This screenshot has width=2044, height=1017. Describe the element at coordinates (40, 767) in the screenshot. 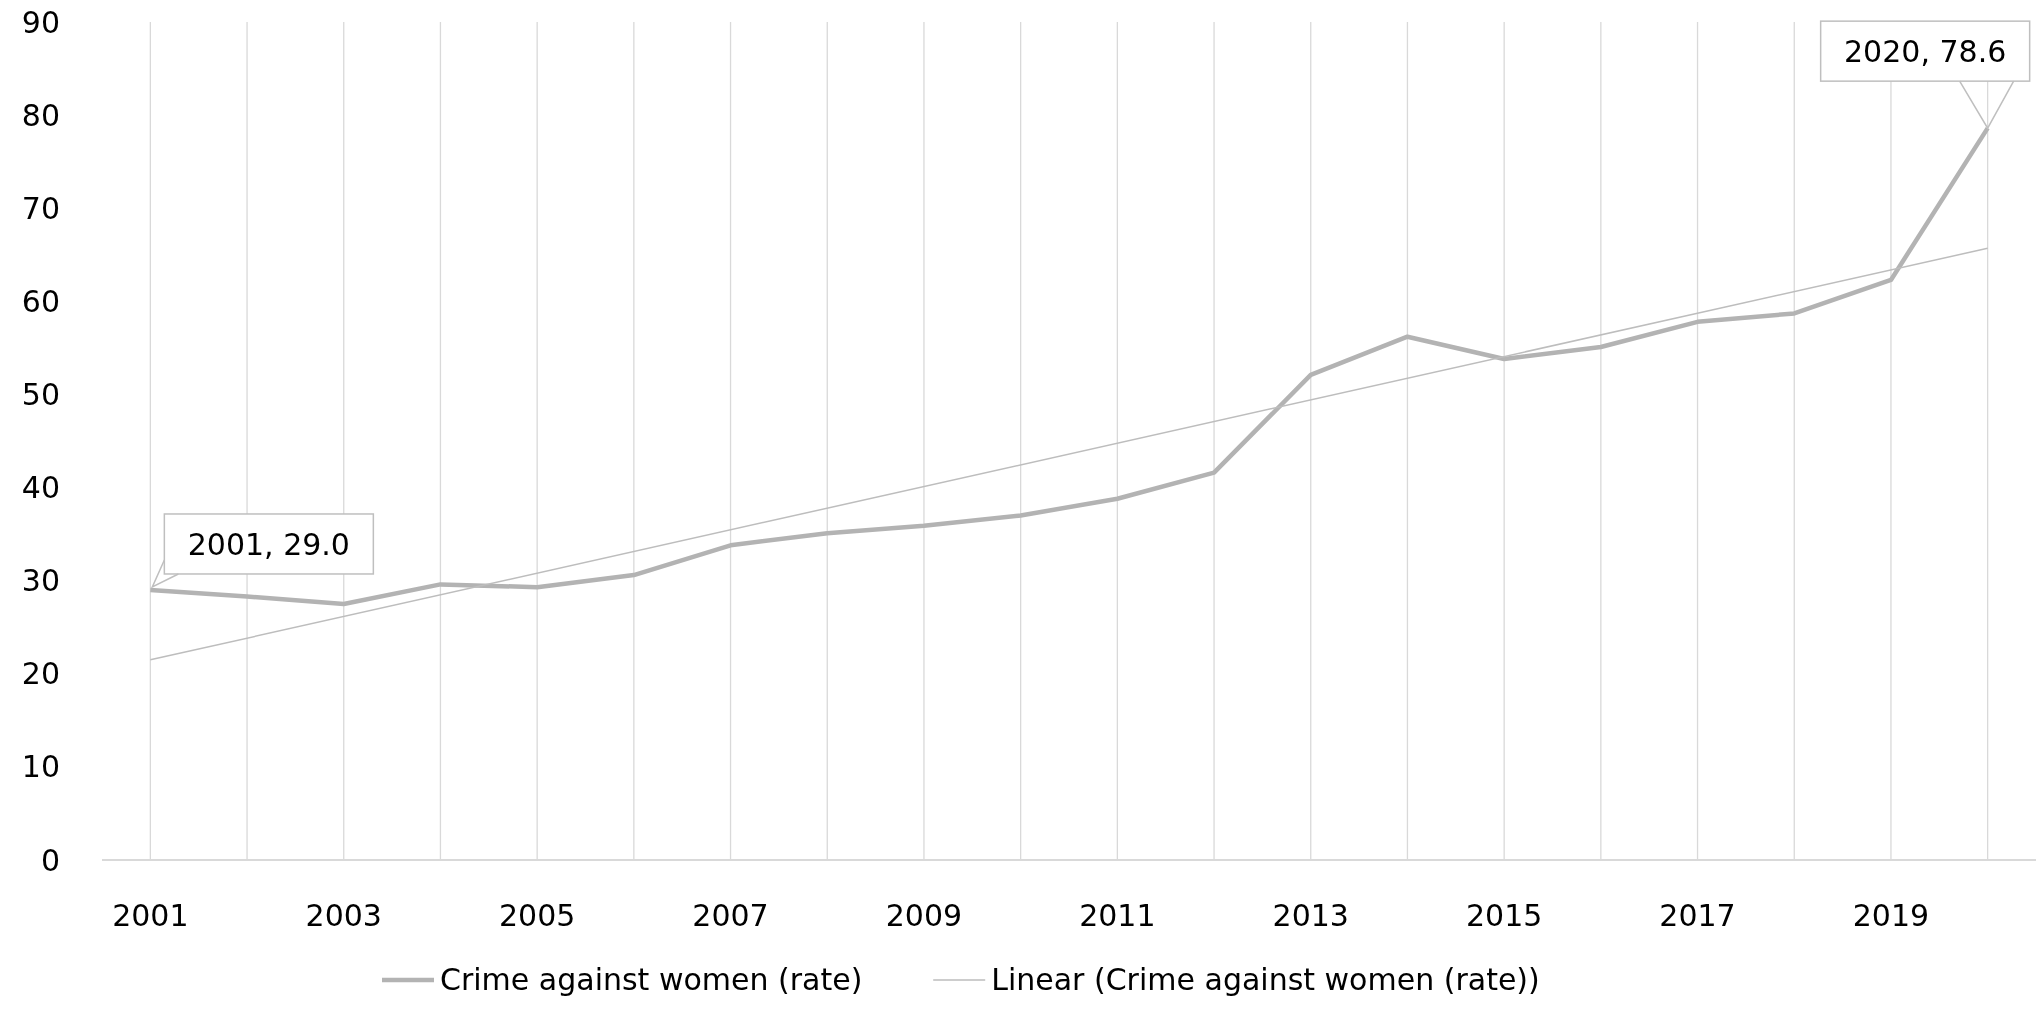

I see `y-tick-label: 10` at that location.